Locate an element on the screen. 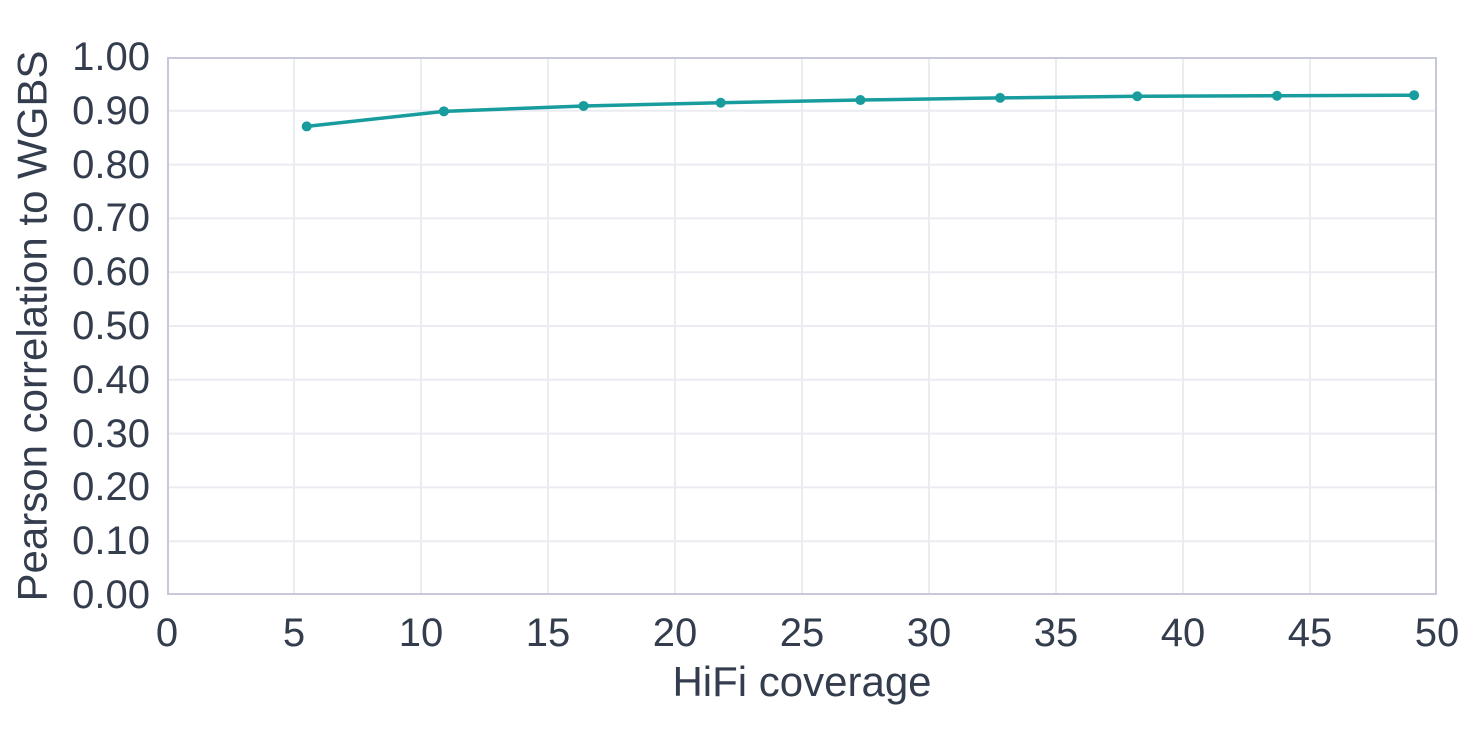 This screenshot has width=1470, height=730. y-tick-label: 0.30 is located at coordinates (111, 433).